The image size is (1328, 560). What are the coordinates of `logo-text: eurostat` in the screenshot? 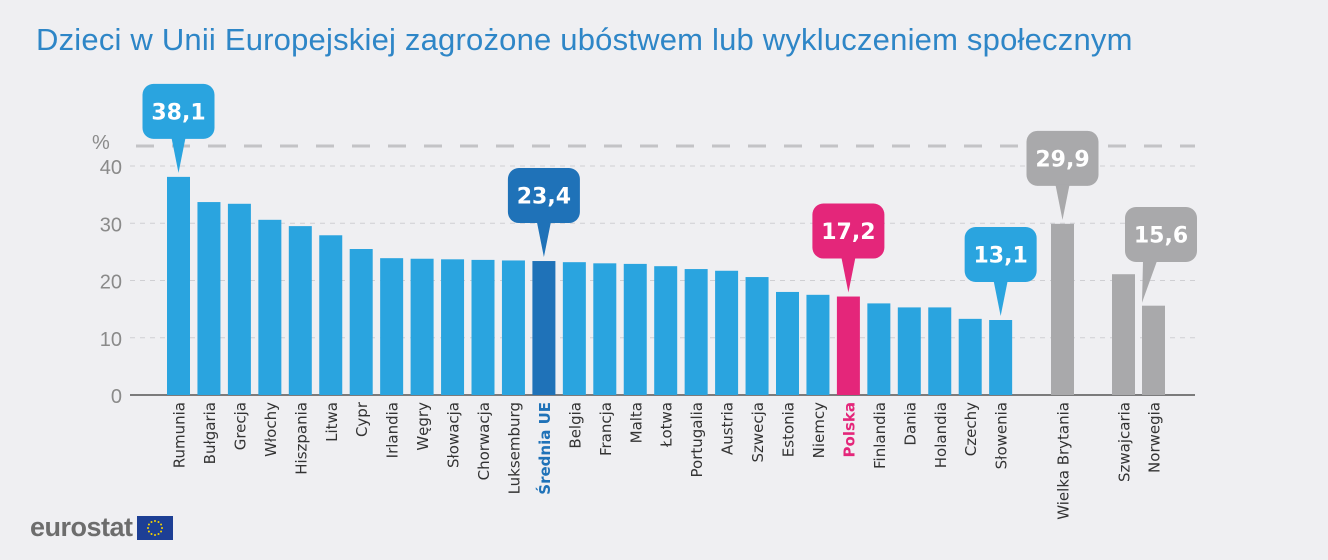 It's located at (81, 527).